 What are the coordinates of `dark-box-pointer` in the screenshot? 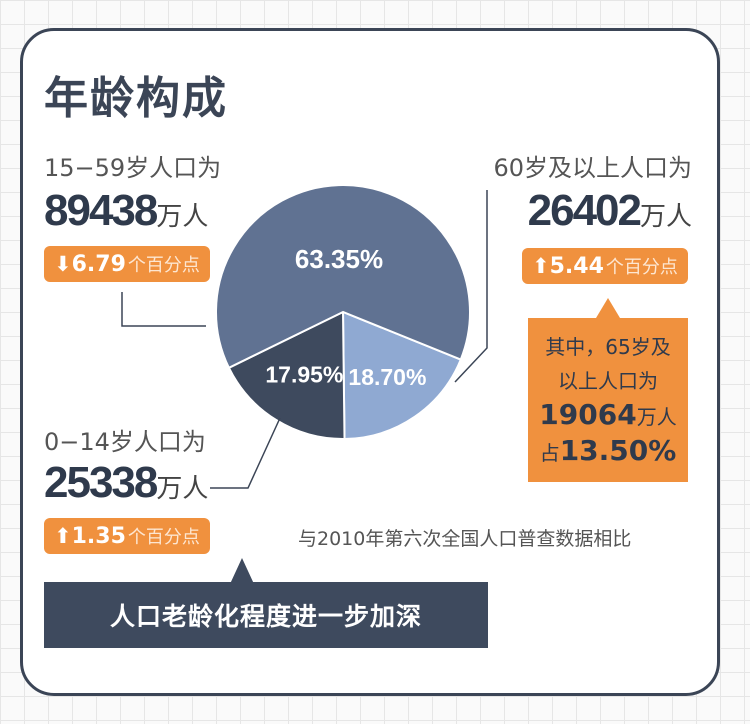 It's located at (242, 571).